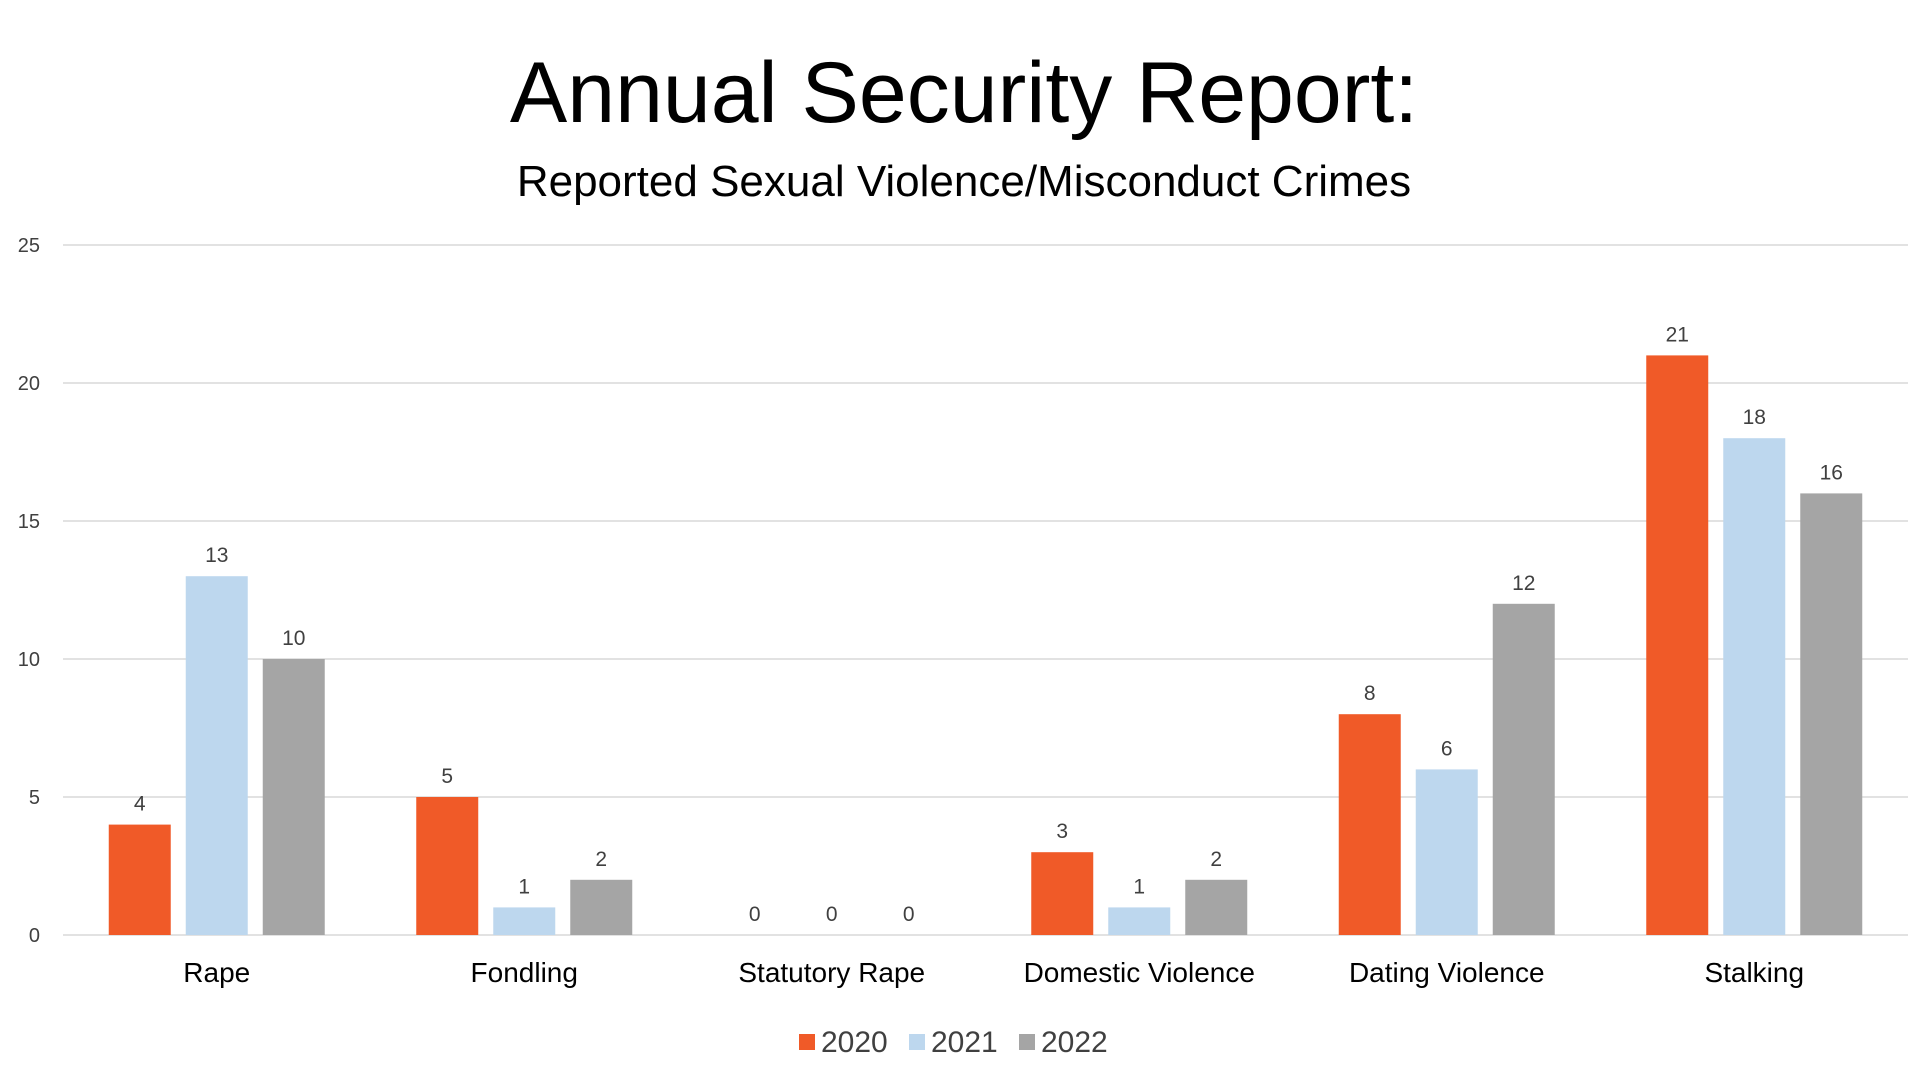 The image size is (1920, 1080). Describe the element at coordinates (917, 1042) in the screenshot. I see `legend-swatch-2021` at that location.